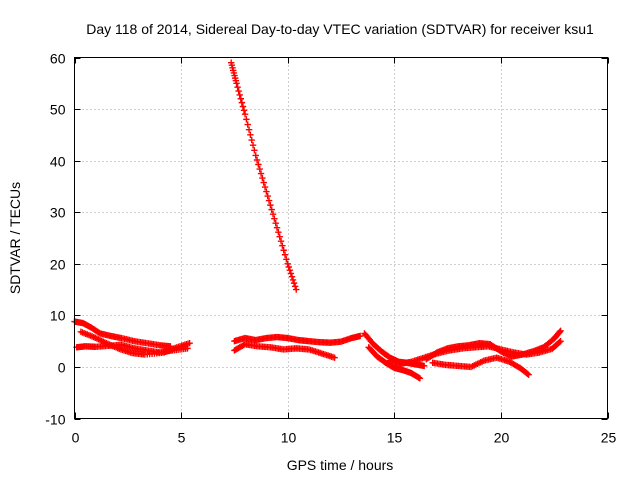  Describe the element at coordinates (58, 162) in the screenshot. I see `y-tick-label: 40` at that location.